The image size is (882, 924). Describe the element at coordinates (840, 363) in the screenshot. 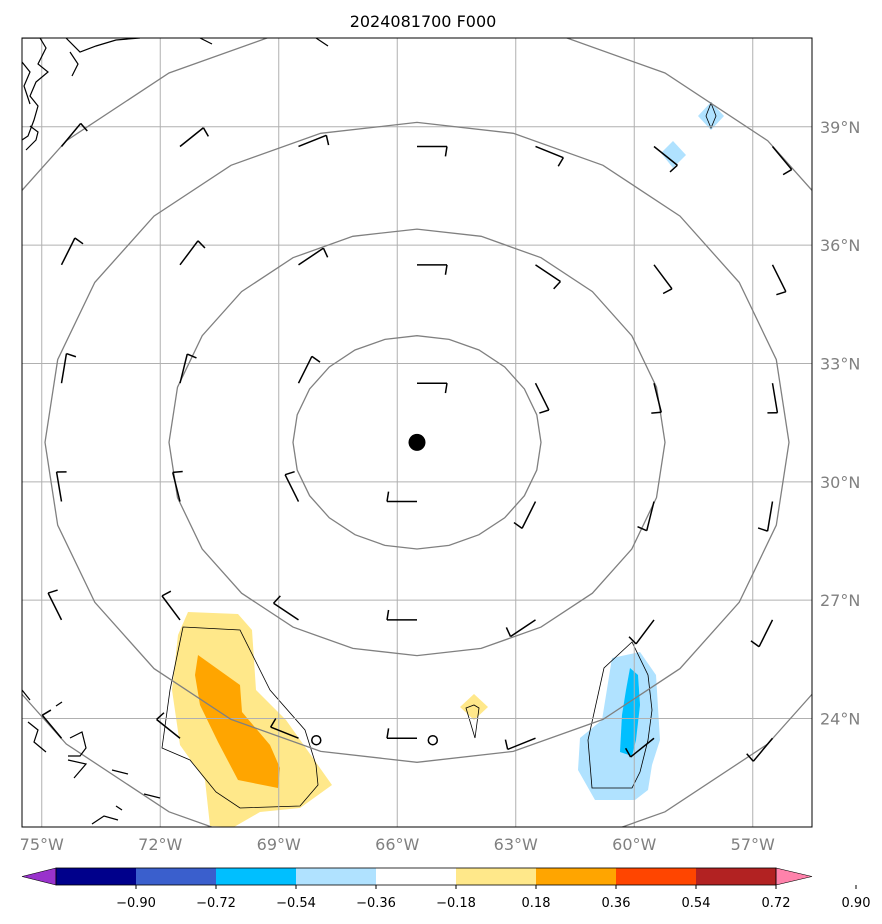

I see `latitude-label: 33°N` at that location.